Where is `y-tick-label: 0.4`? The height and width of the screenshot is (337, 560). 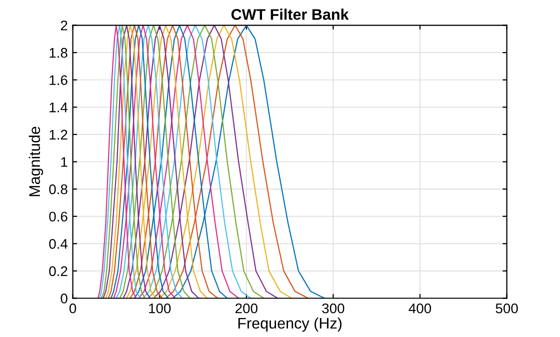
y-tick-label: 0.4 is located at coordinates (58, 243).